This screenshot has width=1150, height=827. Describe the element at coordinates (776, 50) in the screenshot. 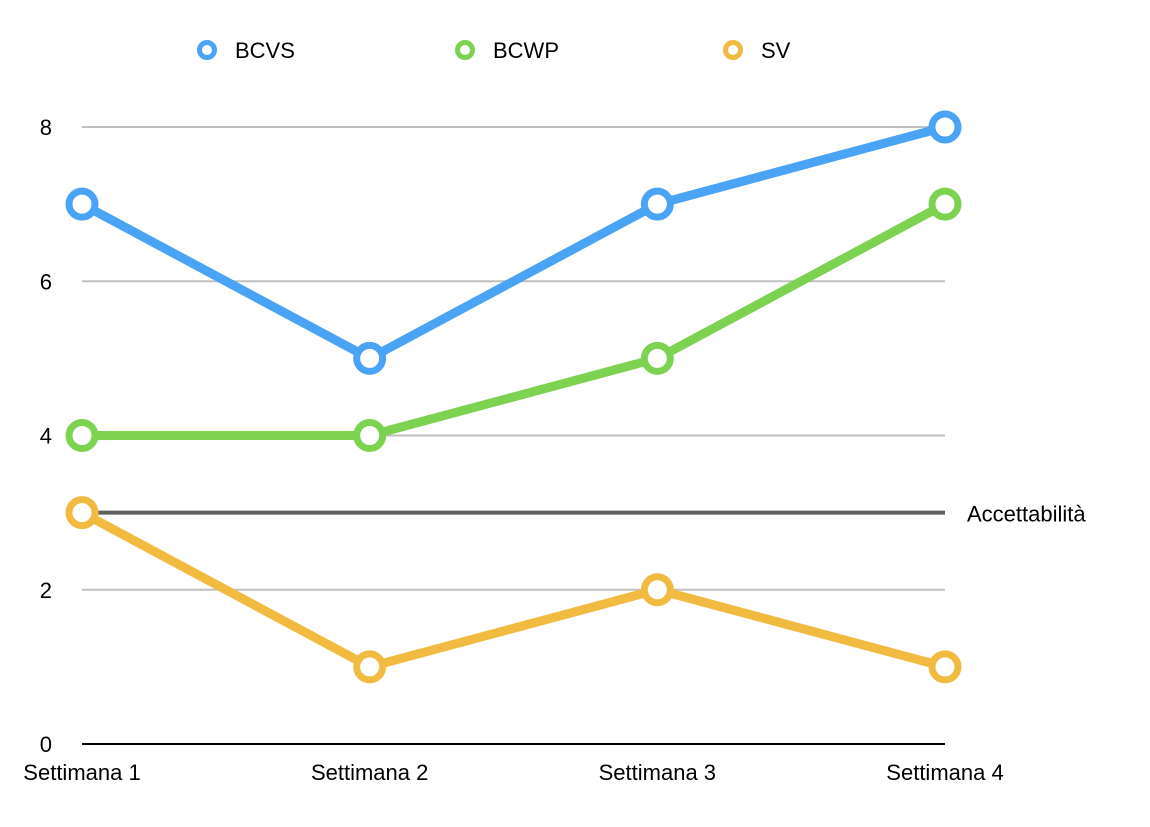

I see `legend-label-sv: SV` at that location.